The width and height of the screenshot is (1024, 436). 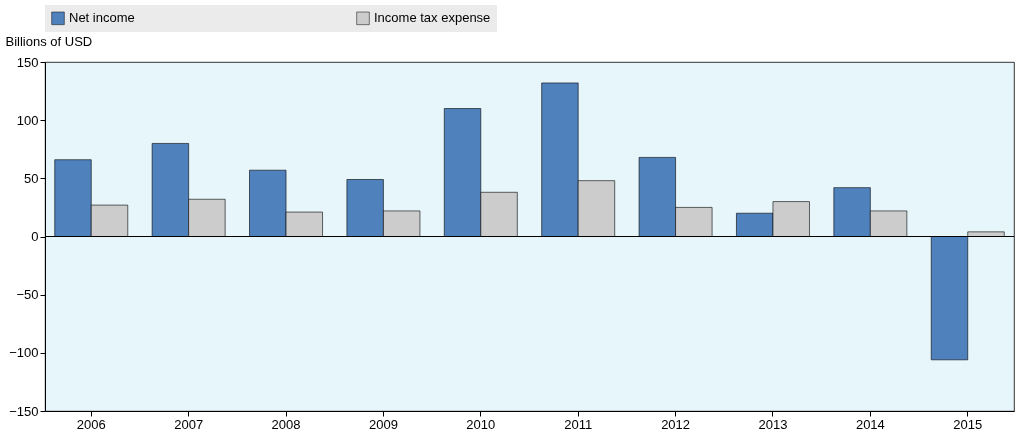 I want to click on x-tick-label: 2014, so click(x=870, y=424).